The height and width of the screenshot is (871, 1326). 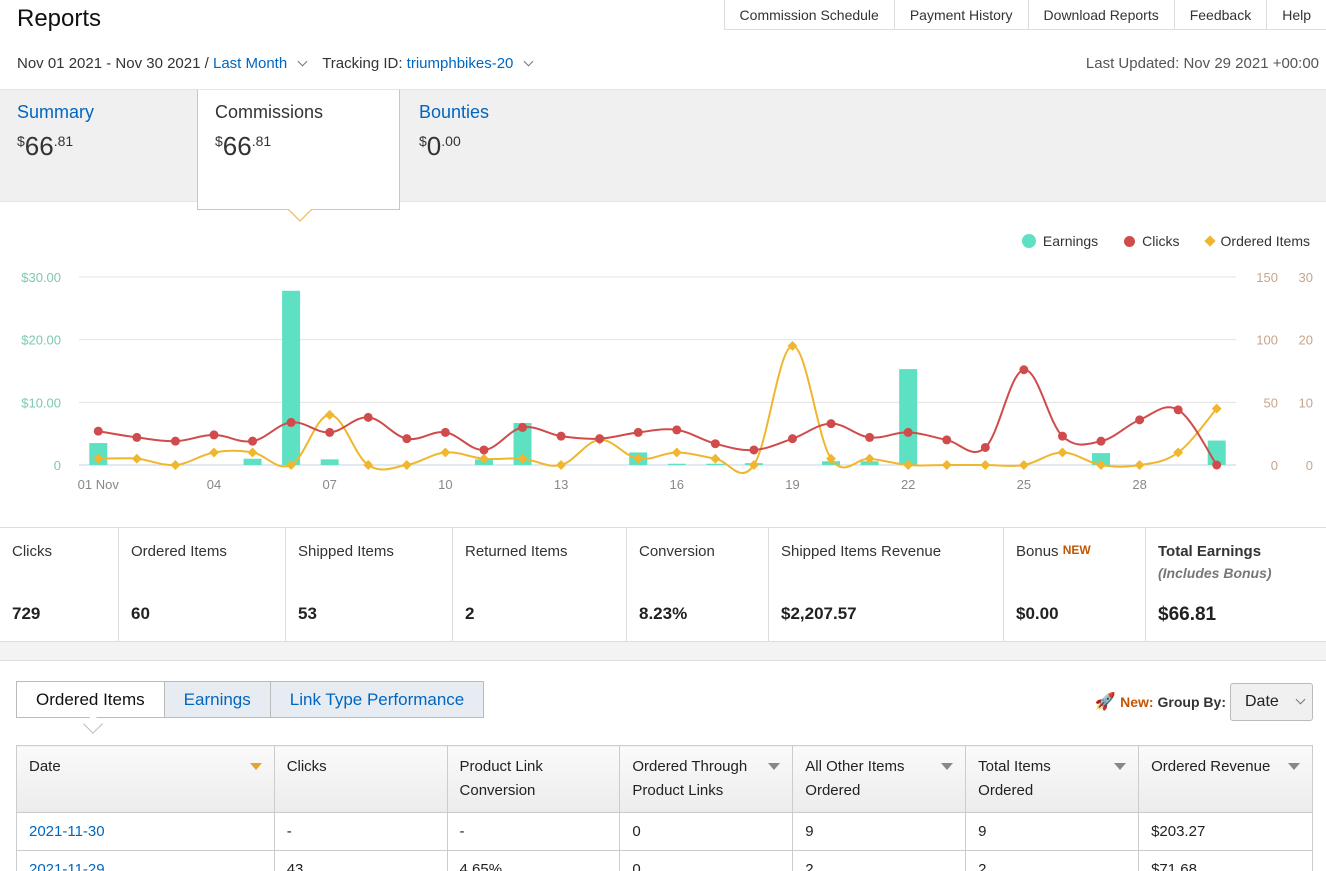 I want to click on cell-all-other-items: 2, so click(x=879, y=860).